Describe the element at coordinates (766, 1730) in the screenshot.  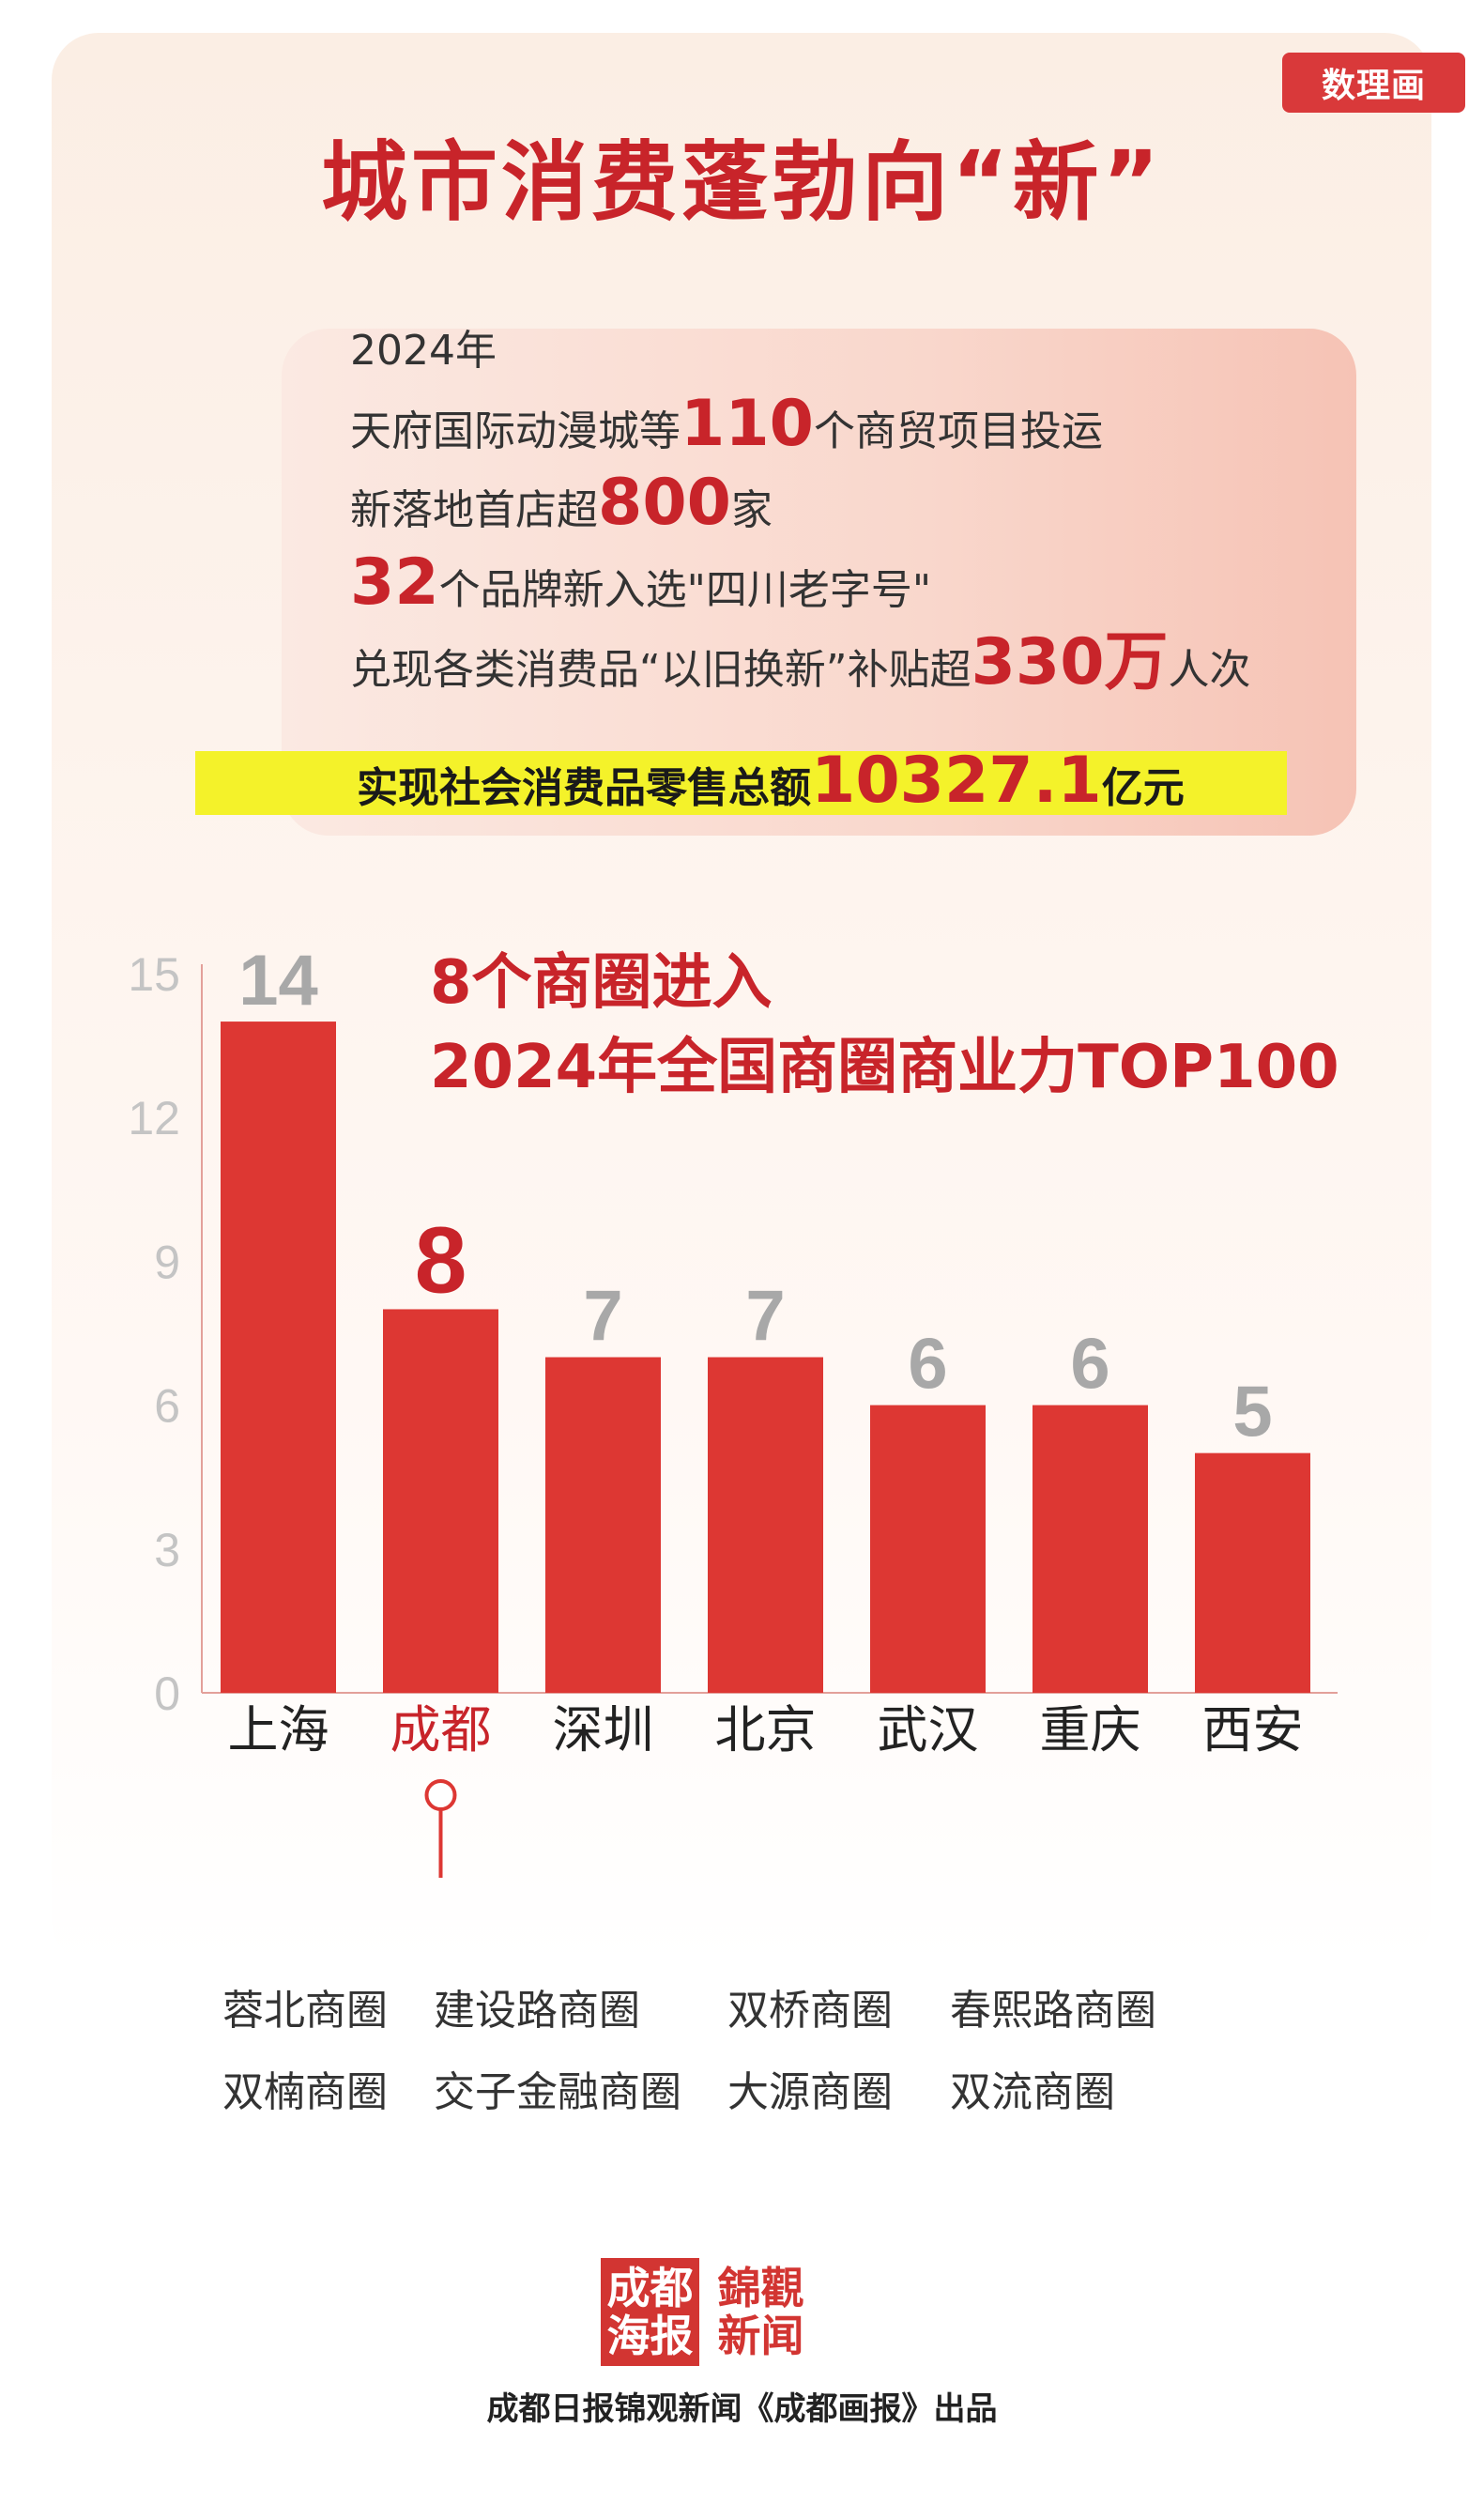
I see `category-label: 北京` at that location.